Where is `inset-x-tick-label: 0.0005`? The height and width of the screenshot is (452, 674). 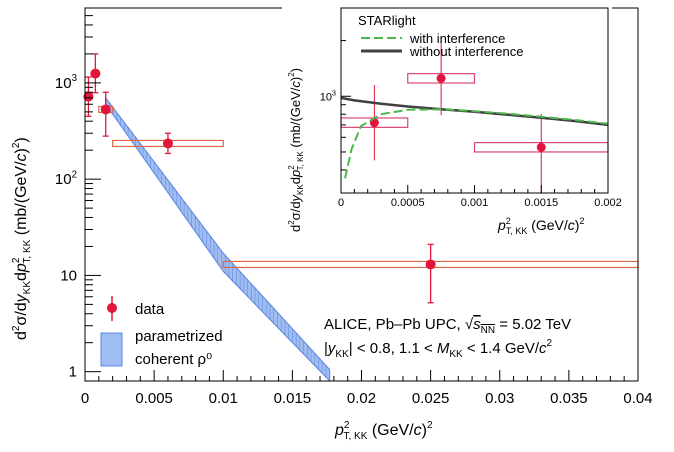 inset-x-tick-label: 0.0005 is located at coordinates (408, 203).